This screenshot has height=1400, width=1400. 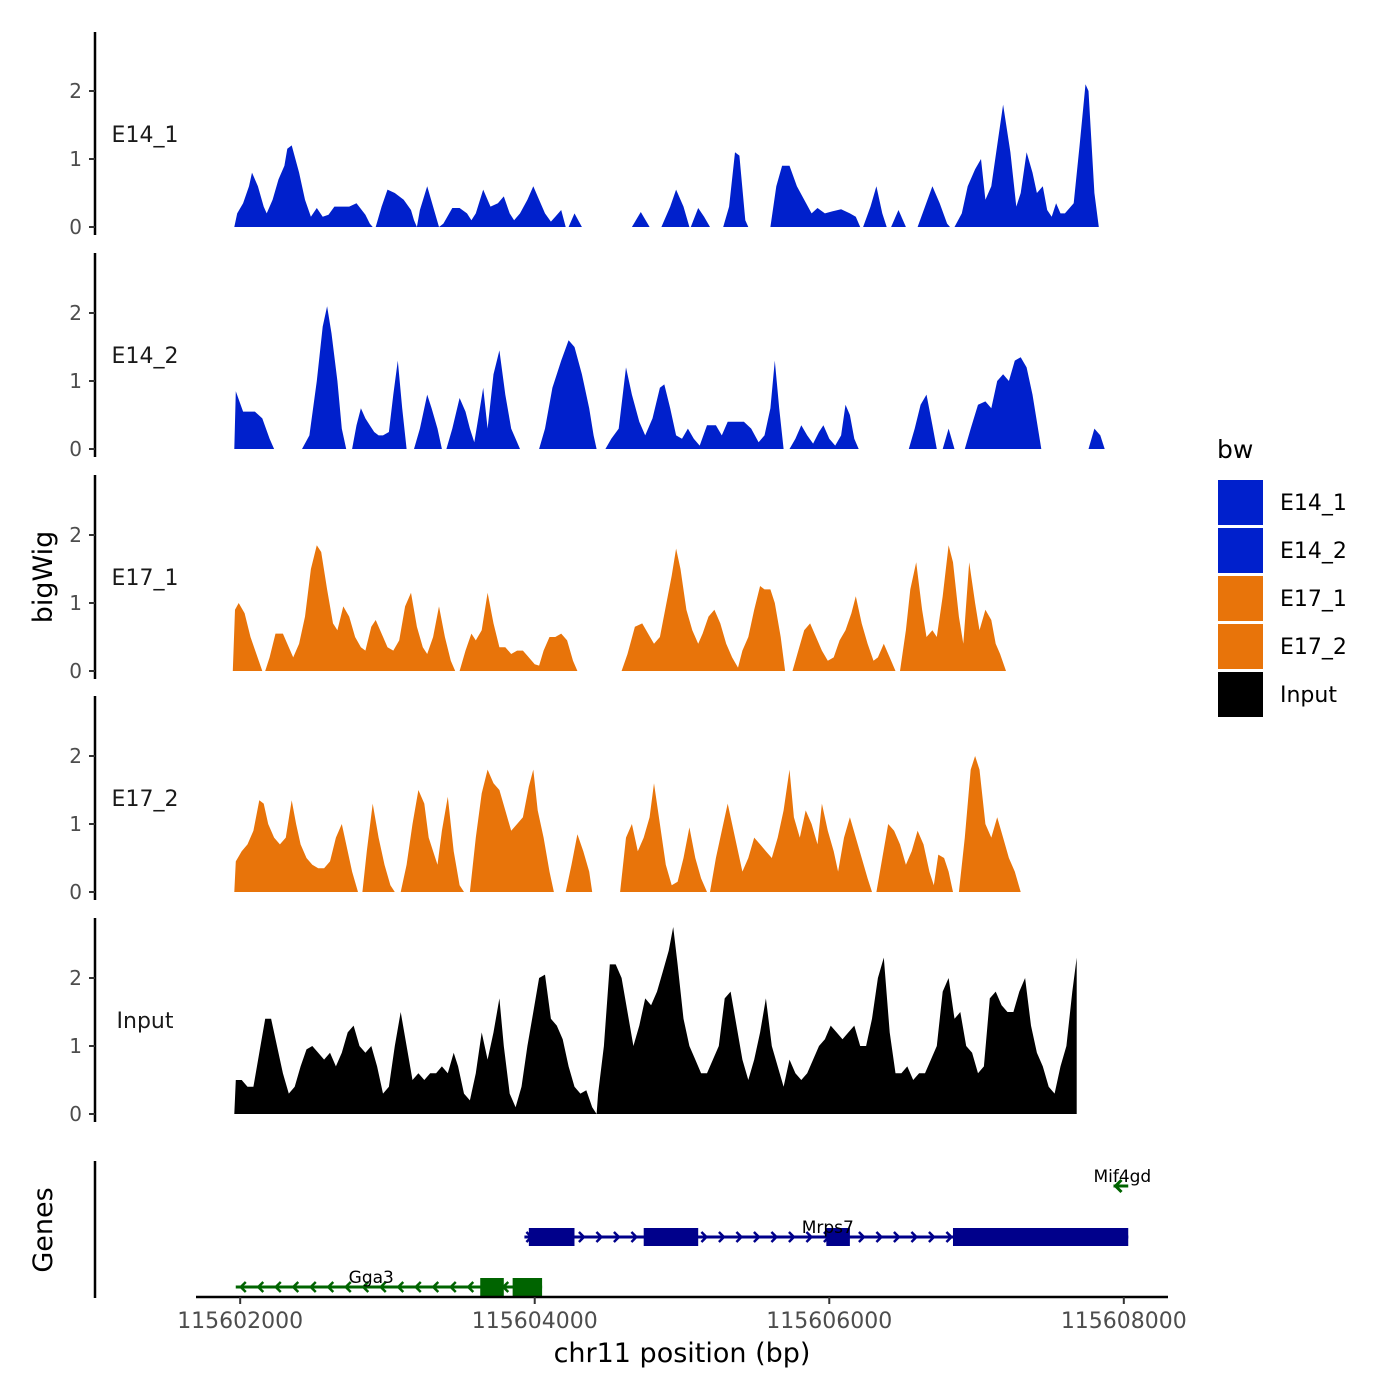 I want to click on gene-track: Gga3 Mrps7 Mif4gd, so click(x=622, y=1229).